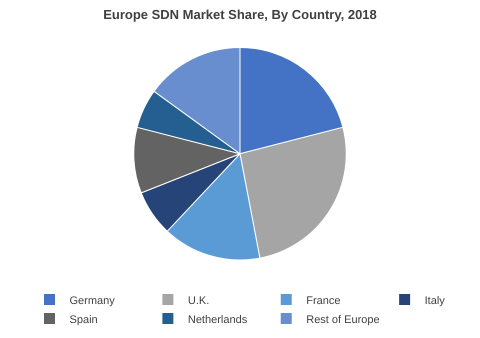 The image size is (480, 338). Describe the element at coordinates (343, 320) in the screenshot. I see `legend-label: Rest of Europe` at that location.